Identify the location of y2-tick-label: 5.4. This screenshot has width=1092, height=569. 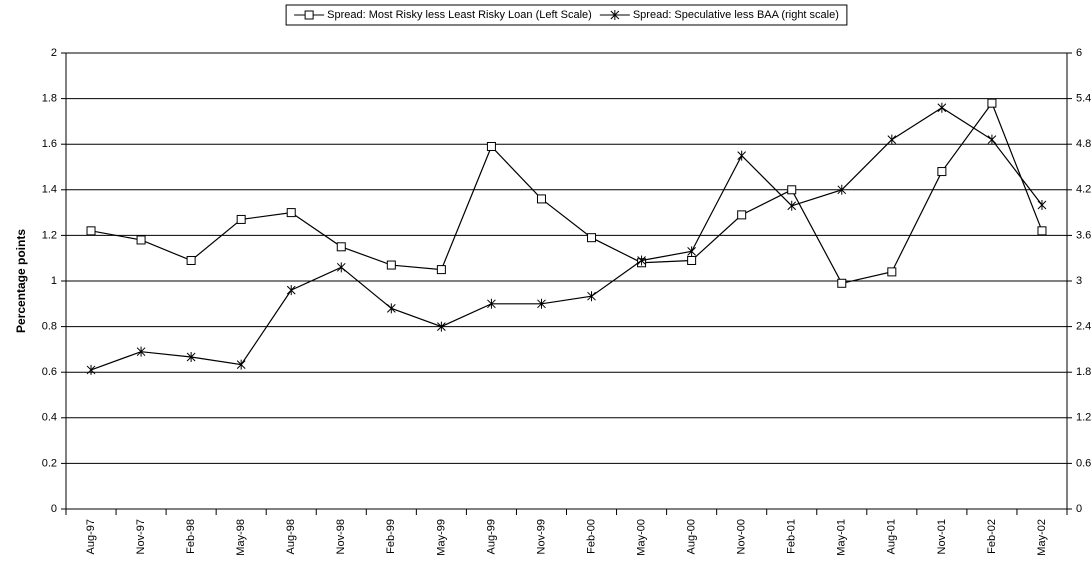
(1083, 99).